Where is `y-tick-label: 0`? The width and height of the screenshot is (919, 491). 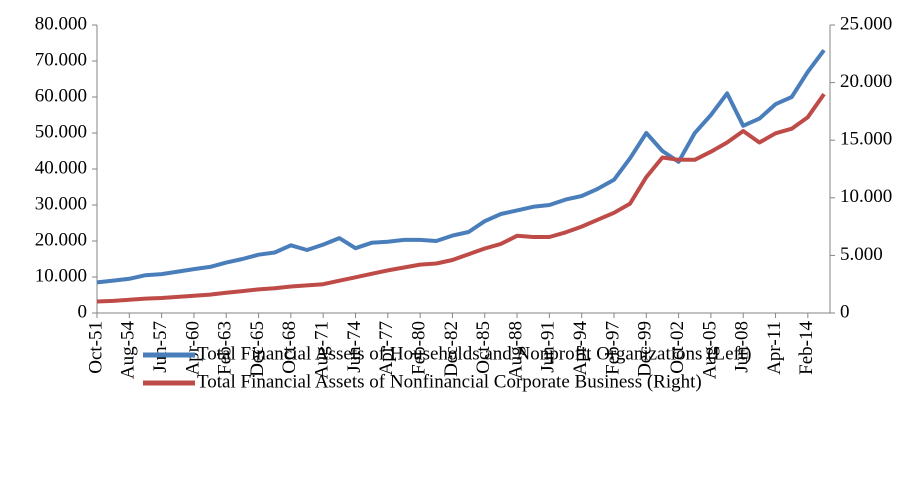
y-tick-label: 0 is located at coordinates (83, 311).